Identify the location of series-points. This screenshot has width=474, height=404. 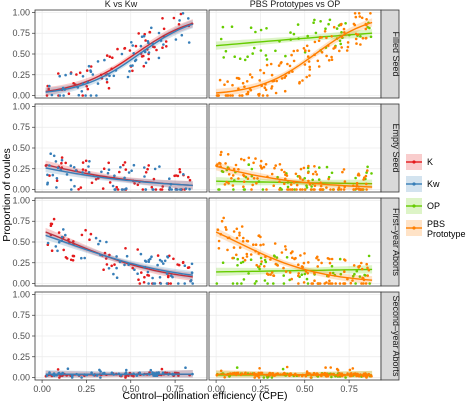
(294, 250).